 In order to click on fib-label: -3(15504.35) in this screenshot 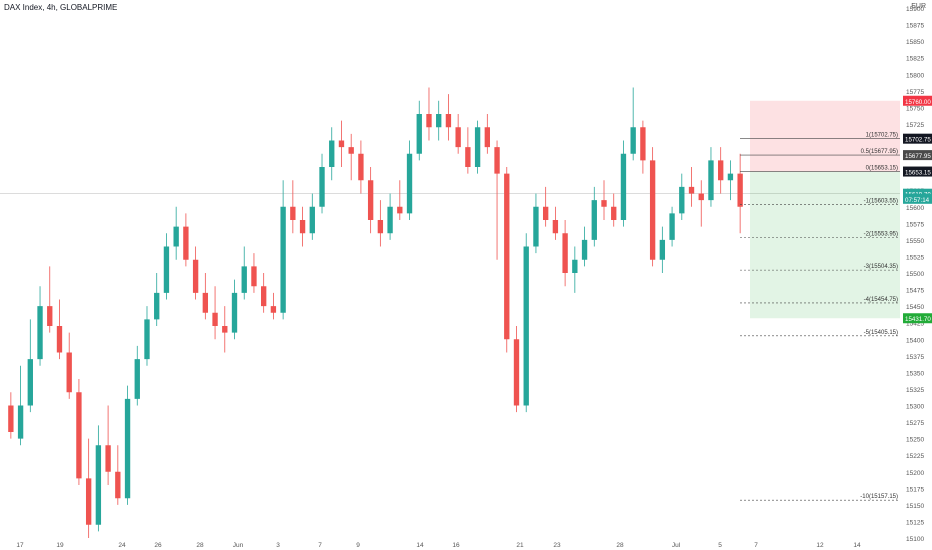, I will do `click(881, 267)`.